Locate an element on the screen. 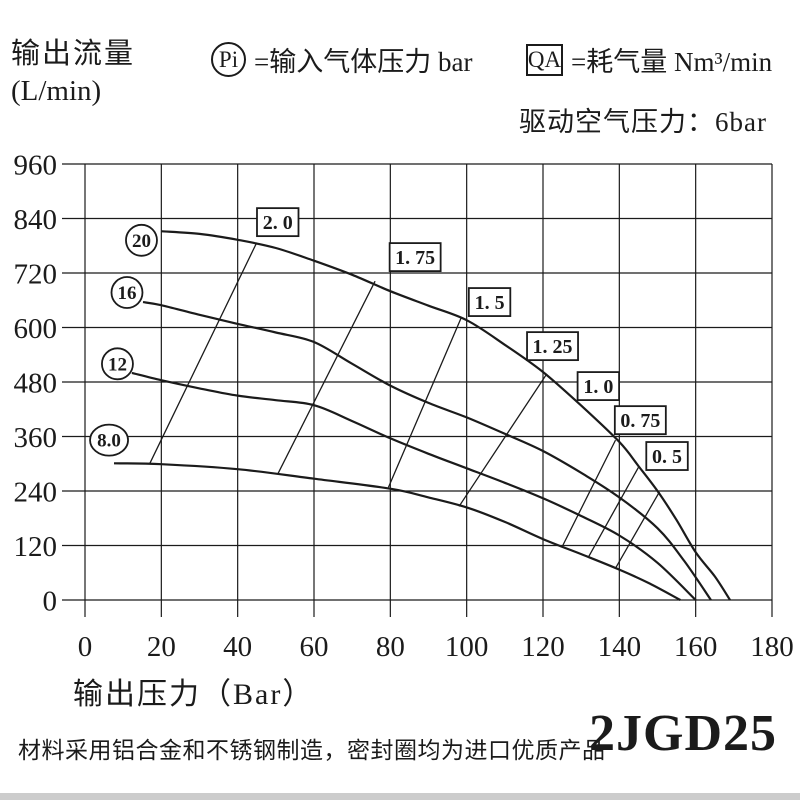  qa-label-text-2: 2. 0 is located at coordinates (278, 223).